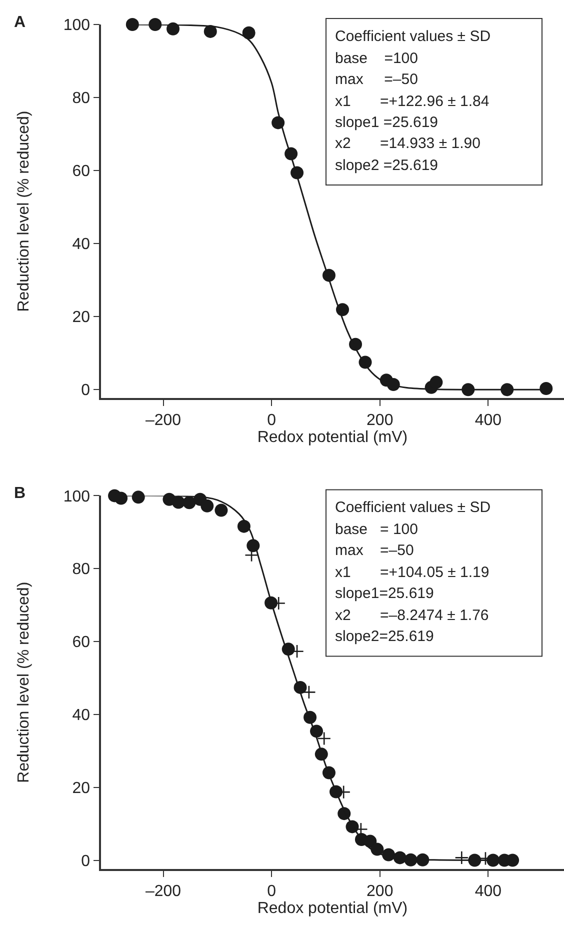  I want to click on annotation: x1 =+122.96 ± 1.84, so click(412, 101).